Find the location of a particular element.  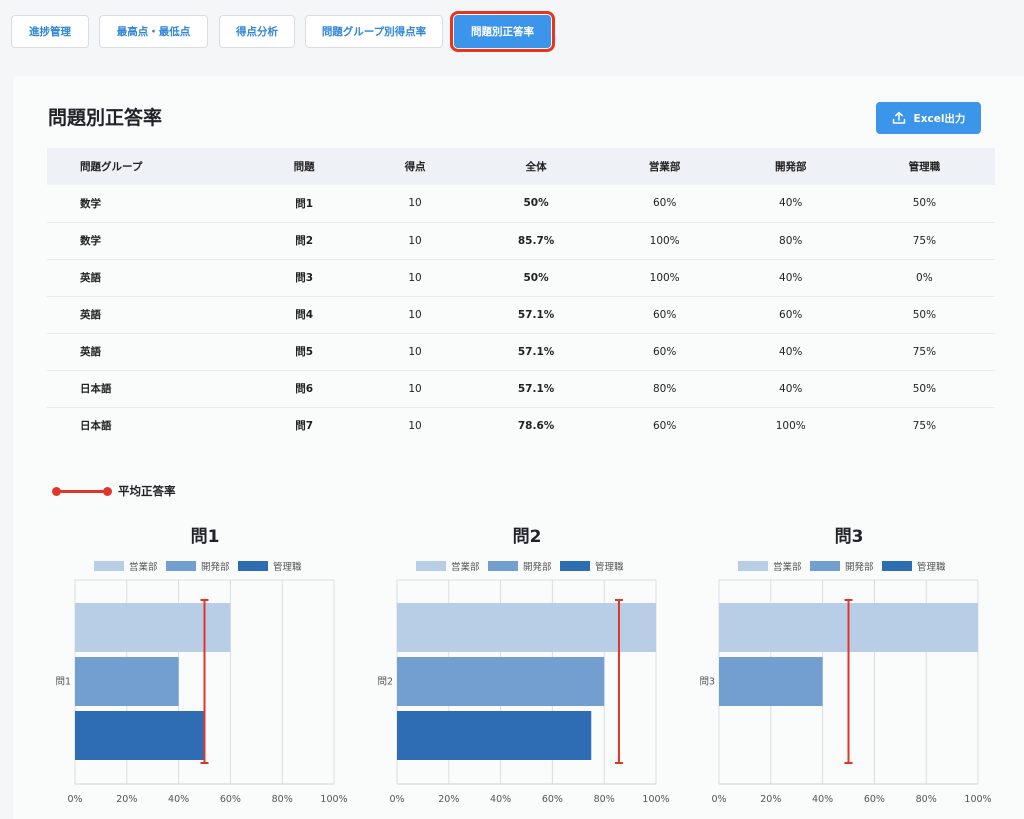

cell-question: 問2 is located at coordinates (304, 241).